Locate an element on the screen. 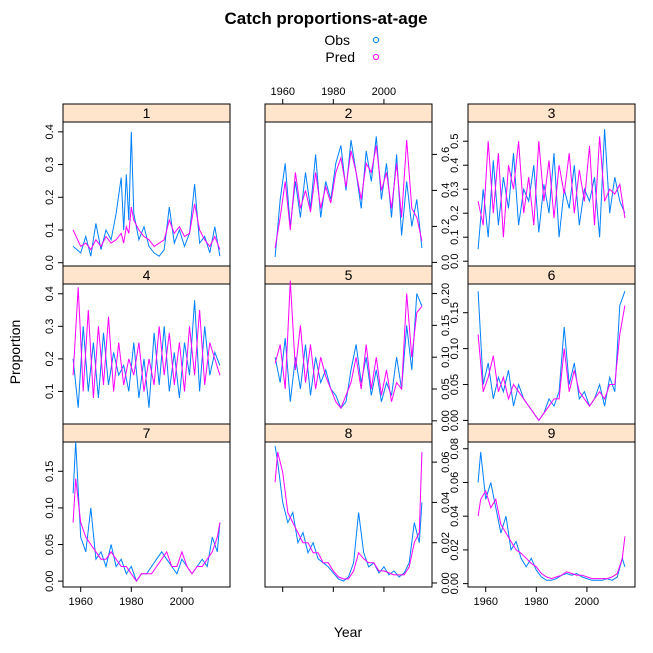  panel-strip-label: 6 is located at coordinates (552, 275).